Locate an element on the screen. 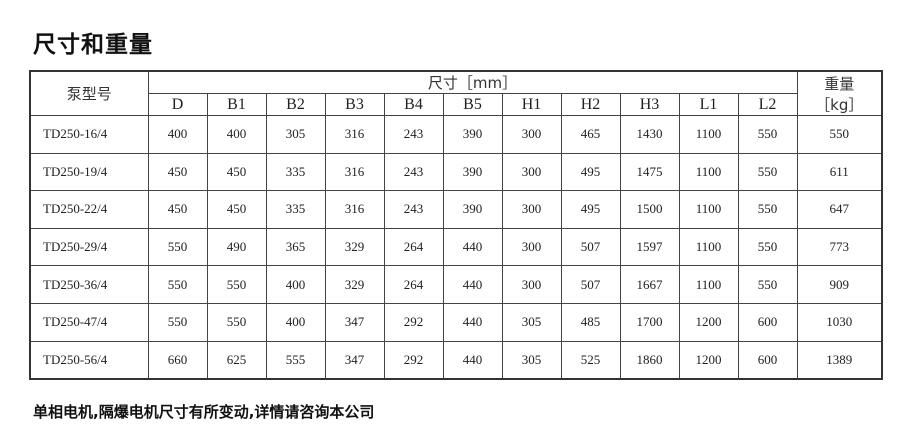 The image size is (900, 439). weight-header: 重量 ［kg］ is located at coordinates (839, 93).